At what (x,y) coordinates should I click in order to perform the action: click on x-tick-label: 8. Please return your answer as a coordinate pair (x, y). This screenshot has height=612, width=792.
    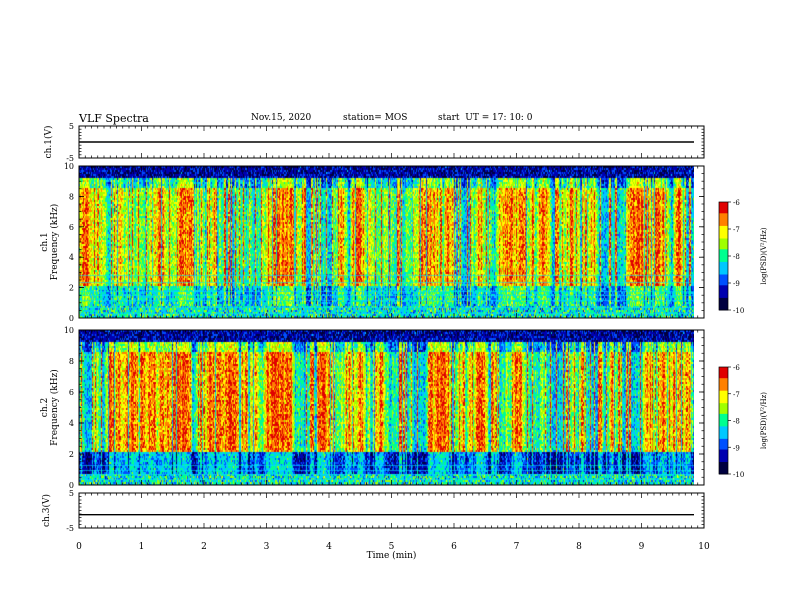
    Looking at the image, I should click on (579, 547).